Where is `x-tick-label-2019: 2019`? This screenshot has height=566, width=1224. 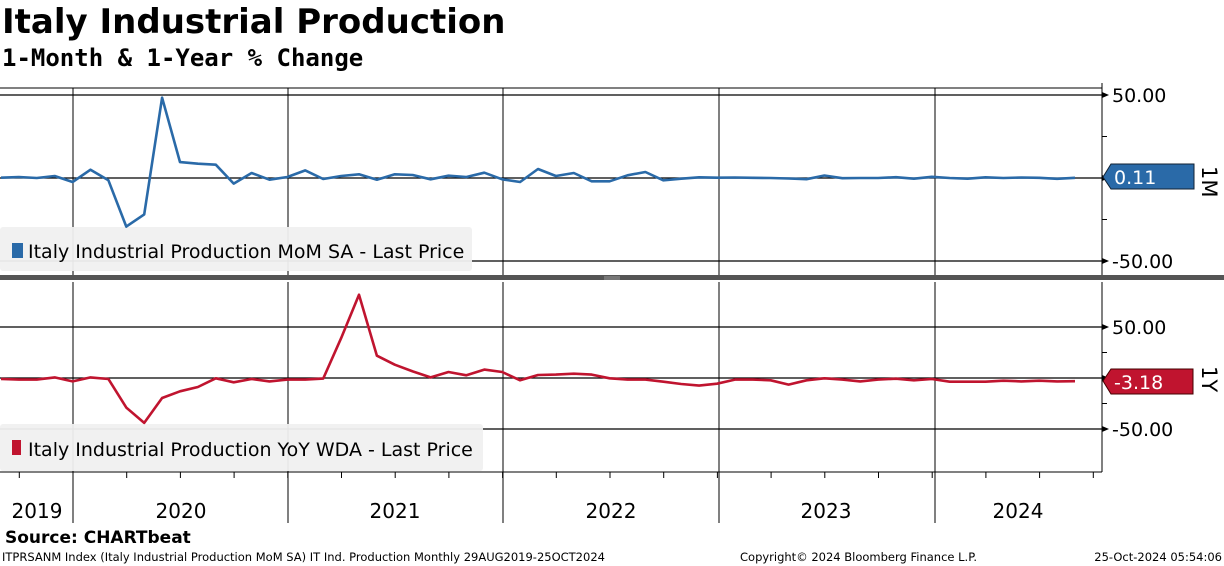 x-tick-label-2019: 2019 is located at coordinates (37, 511).